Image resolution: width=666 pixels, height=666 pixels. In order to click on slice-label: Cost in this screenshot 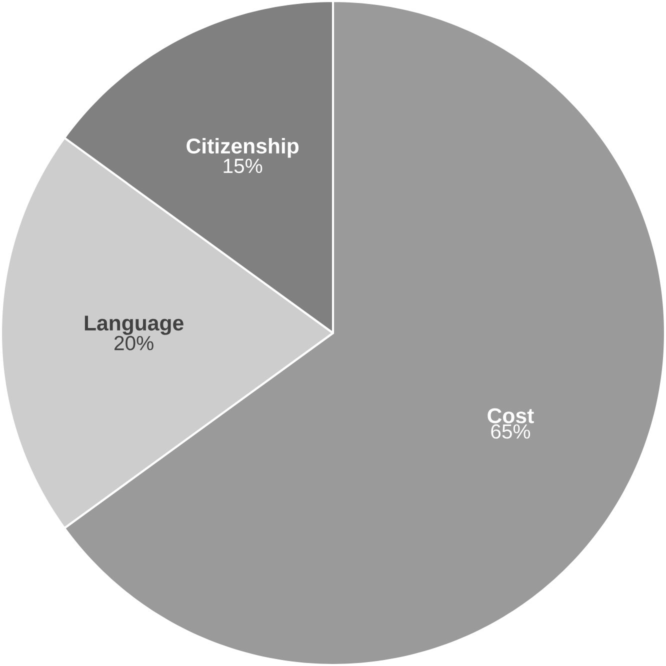, I will do `click(511, 416)`.